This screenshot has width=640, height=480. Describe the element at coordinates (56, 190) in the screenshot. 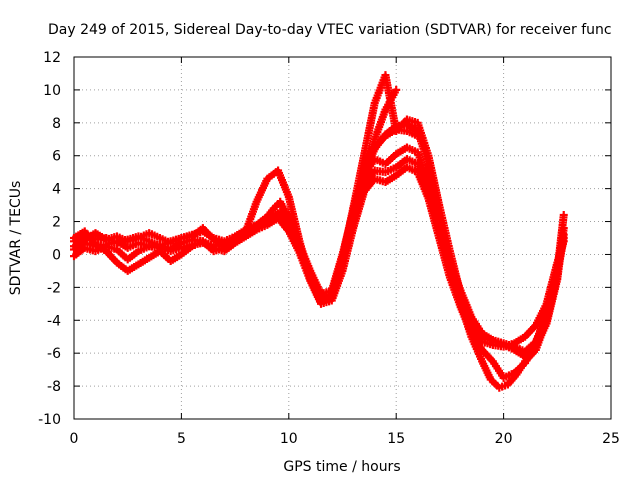

I see `y-tick-label: 4` at that location.